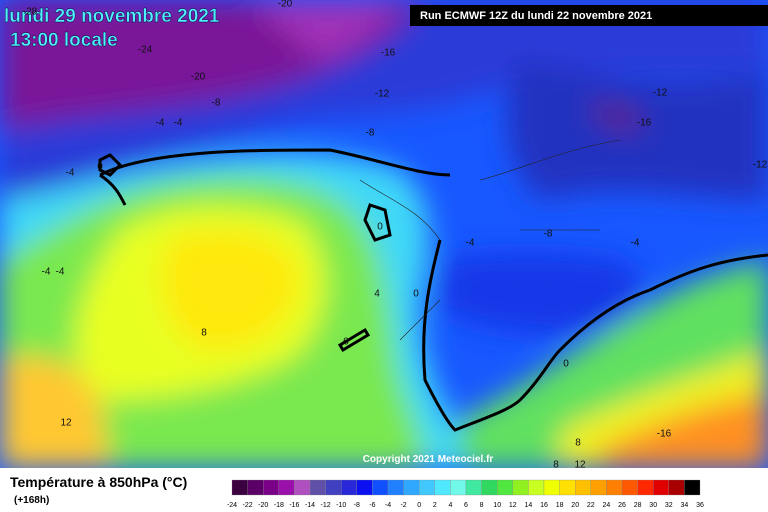 This screenshot has height=512, width=768. What do you see at coordinates (357, 505) in the screenshot?
I see `colorbar-tick: -8` at bounding box center [357, 505].